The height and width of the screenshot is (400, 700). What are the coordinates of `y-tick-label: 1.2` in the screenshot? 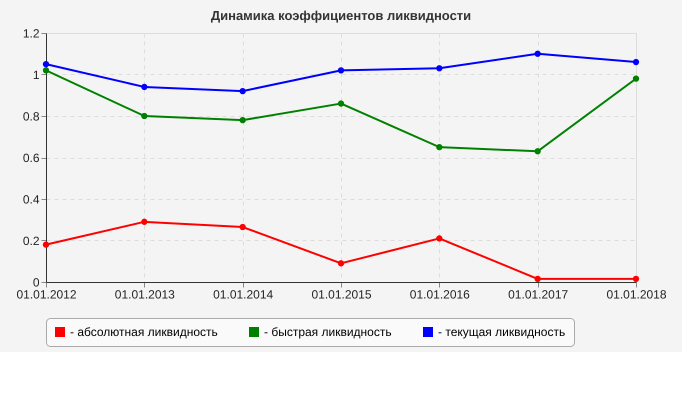 It's located at (31, 33).